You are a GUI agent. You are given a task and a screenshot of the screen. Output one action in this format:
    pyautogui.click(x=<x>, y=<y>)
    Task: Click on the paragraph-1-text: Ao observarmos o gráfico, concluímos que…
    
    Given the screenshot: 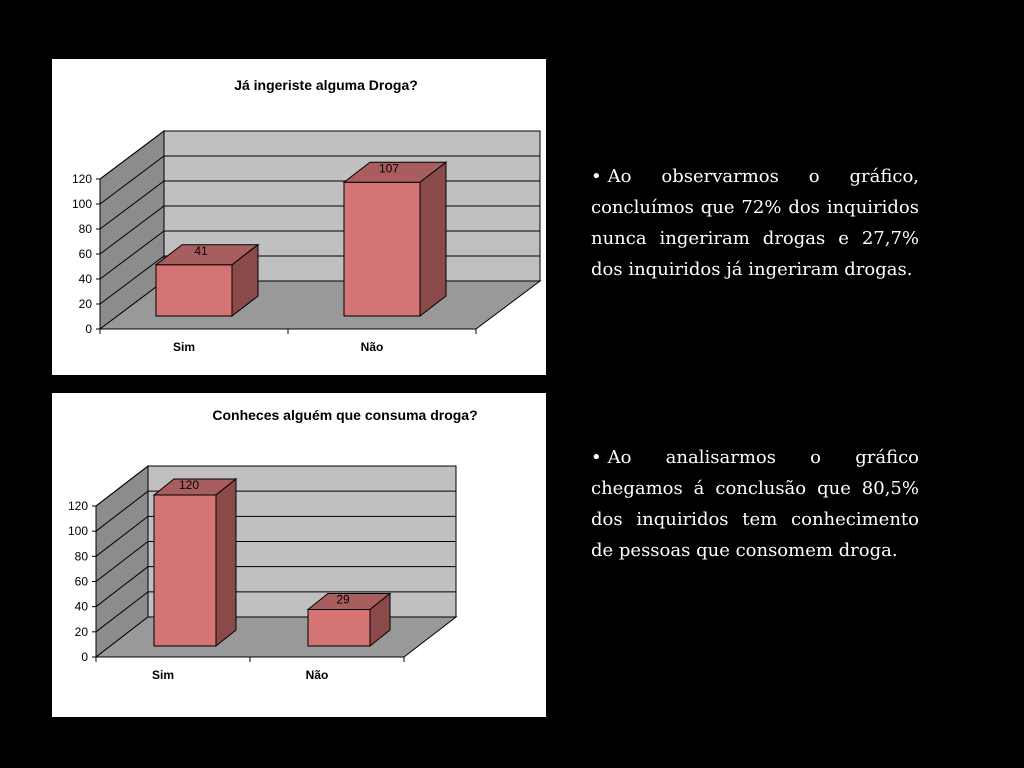 What is the action you would take?
    pyautogui.click(x=755, y=223)
    